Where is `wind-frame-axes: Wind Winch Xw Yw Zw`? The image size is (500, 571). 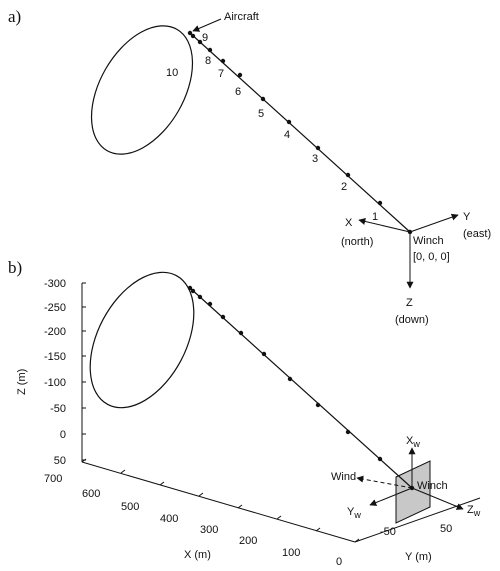 wind-frame-axes: Wind Winch Xw Yw Zw is located at coordinates (406, 477).